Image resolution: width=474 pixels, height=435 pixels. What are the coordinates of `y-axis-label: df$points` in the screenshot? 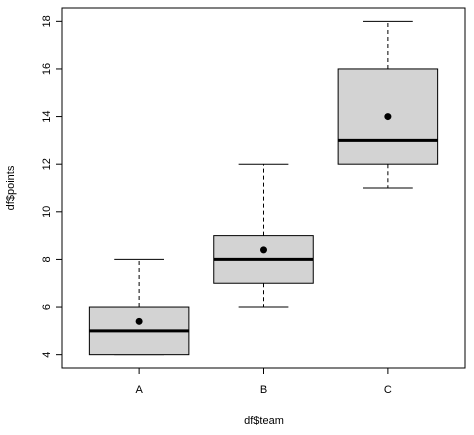 It's located at (11, 187).